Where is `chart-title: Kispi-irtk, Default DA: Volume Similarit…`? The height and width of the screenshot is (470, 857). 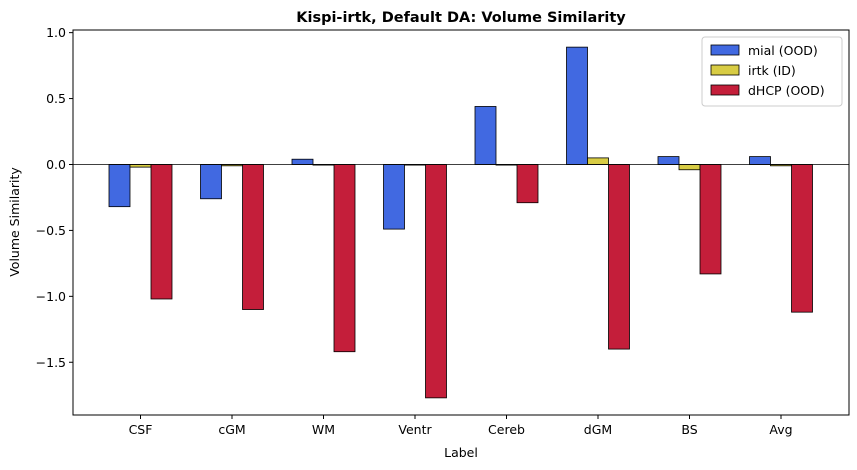 chart-title: Kispi-irtk, Default DA: Volume Similarit… is located at coordinates (461, 18).